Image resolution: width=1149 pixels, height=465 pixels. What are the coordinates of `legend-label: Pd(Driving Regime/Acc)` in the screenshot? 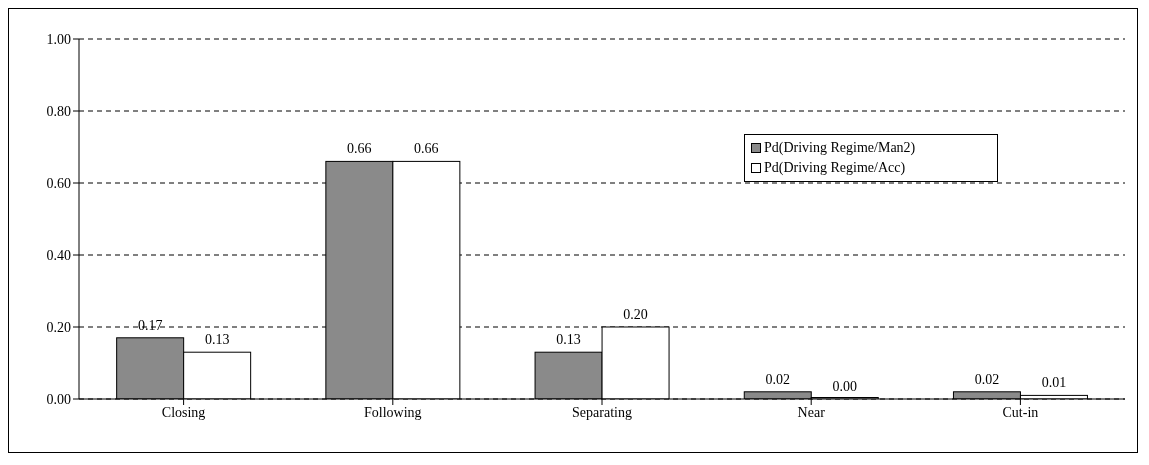 It's located at (835, 168).